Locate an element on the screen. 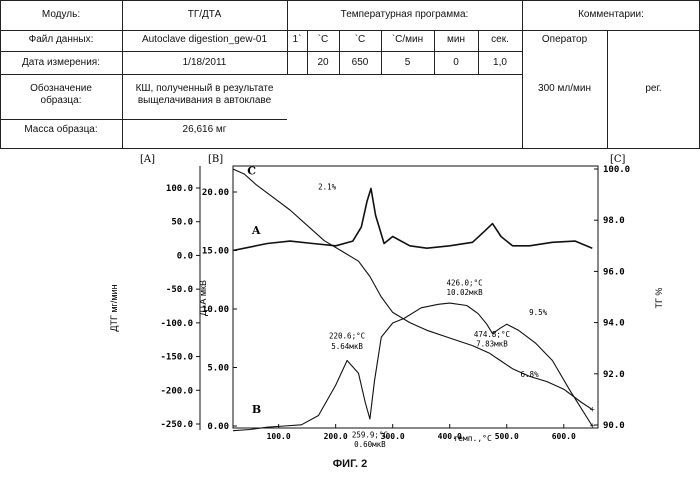 The width and height of the screenshot is (700, 477). x-tick-label: 300.0 is located at coordinates (393, 436).